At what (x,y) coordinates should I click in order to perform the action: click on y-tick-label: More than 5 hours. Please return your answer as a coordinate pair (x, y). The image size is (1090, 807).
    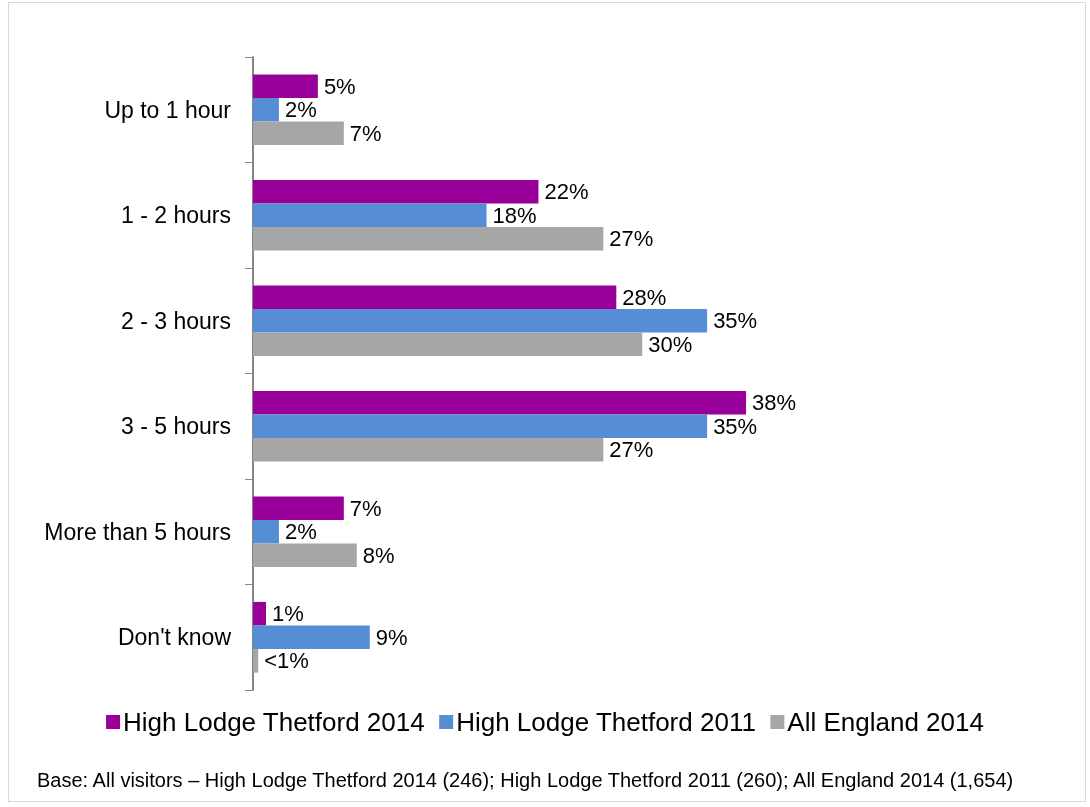
    Looking at the image, I should click on (137, 531).